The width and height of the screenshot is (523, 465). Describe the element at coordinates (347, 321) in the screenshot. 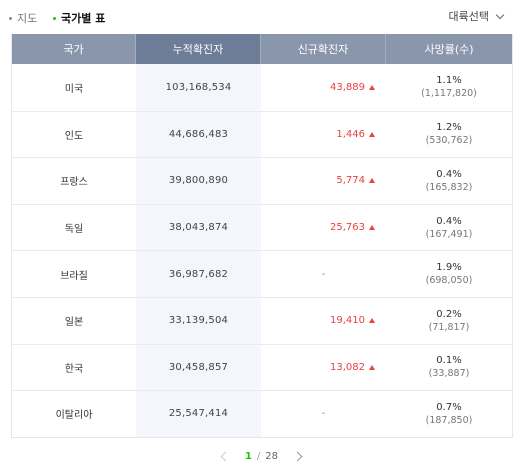

I see `new-cases-value: 19,410` at that location.